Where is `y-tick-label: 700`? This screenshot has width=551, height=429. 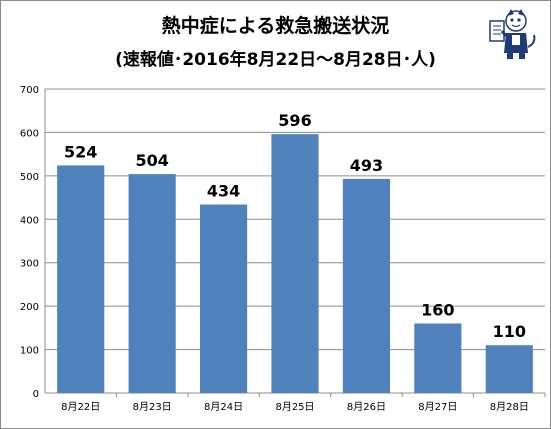 y-tick-label: 700 is located at coordinates (29, 90).